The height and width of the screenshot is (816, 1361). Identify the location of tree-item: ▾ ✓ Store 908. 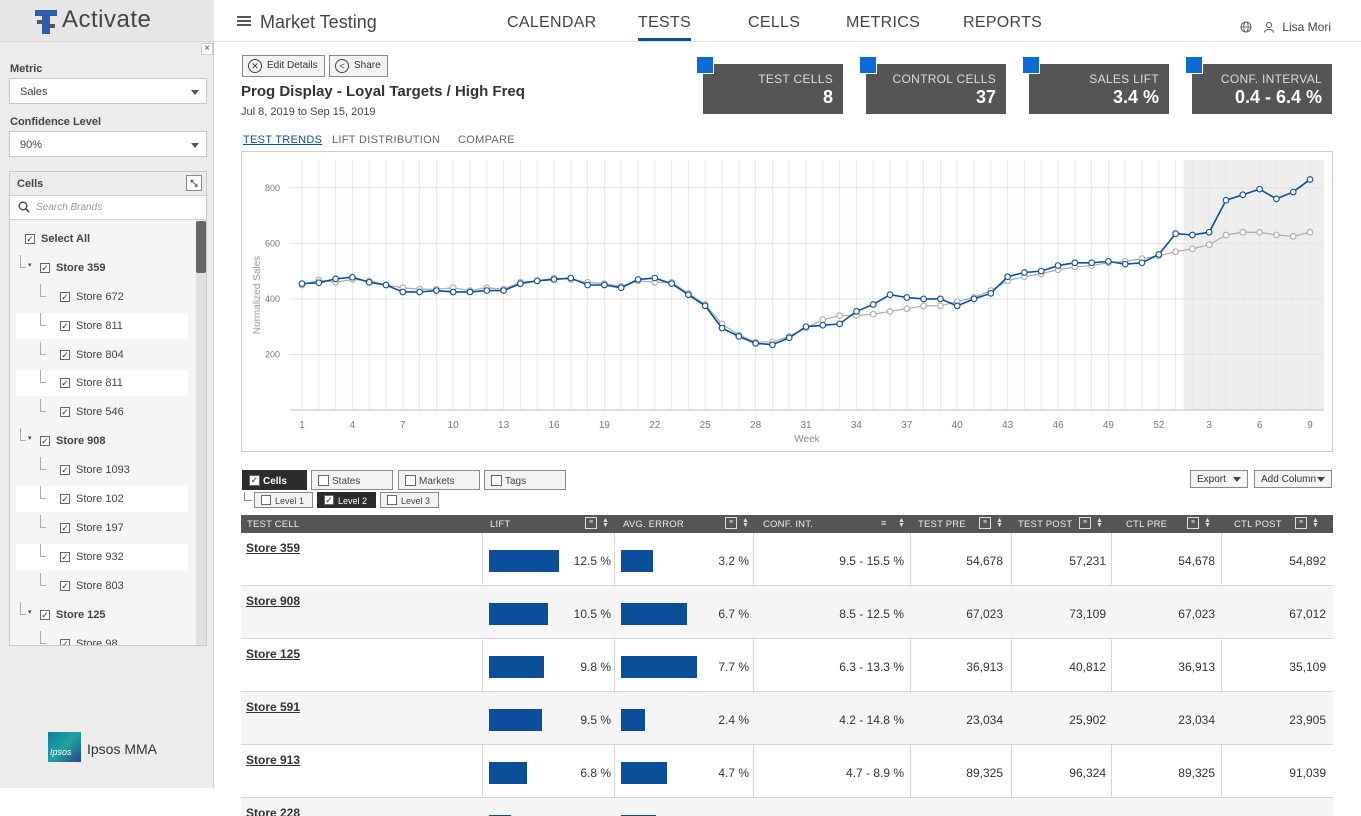
(102, 441).